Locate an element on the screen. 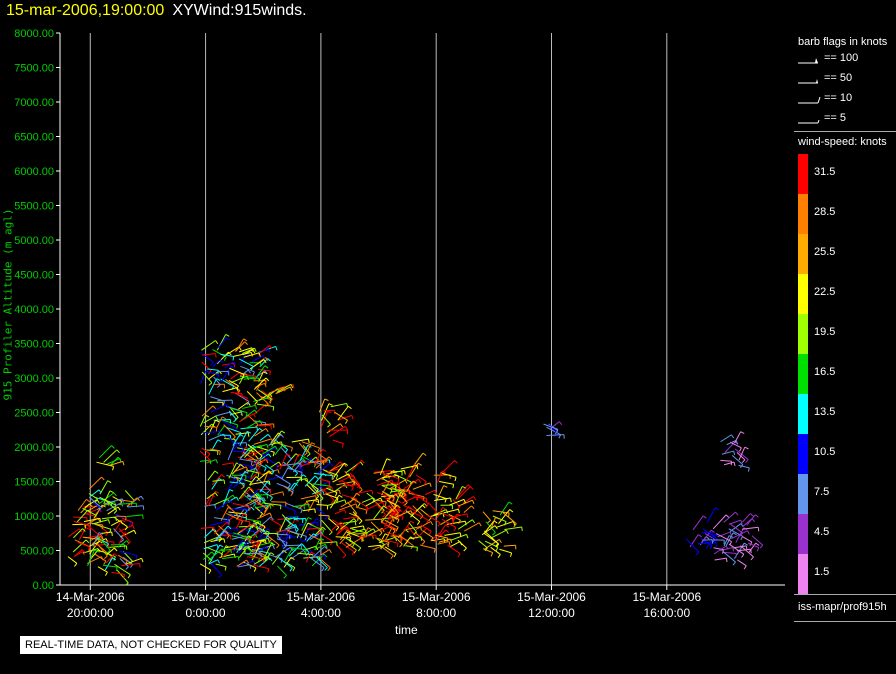 The width and height of the screenshot is (896, 674). title-date: 15-mar-2006,19:00:00 is located at coordinates (85, 10).